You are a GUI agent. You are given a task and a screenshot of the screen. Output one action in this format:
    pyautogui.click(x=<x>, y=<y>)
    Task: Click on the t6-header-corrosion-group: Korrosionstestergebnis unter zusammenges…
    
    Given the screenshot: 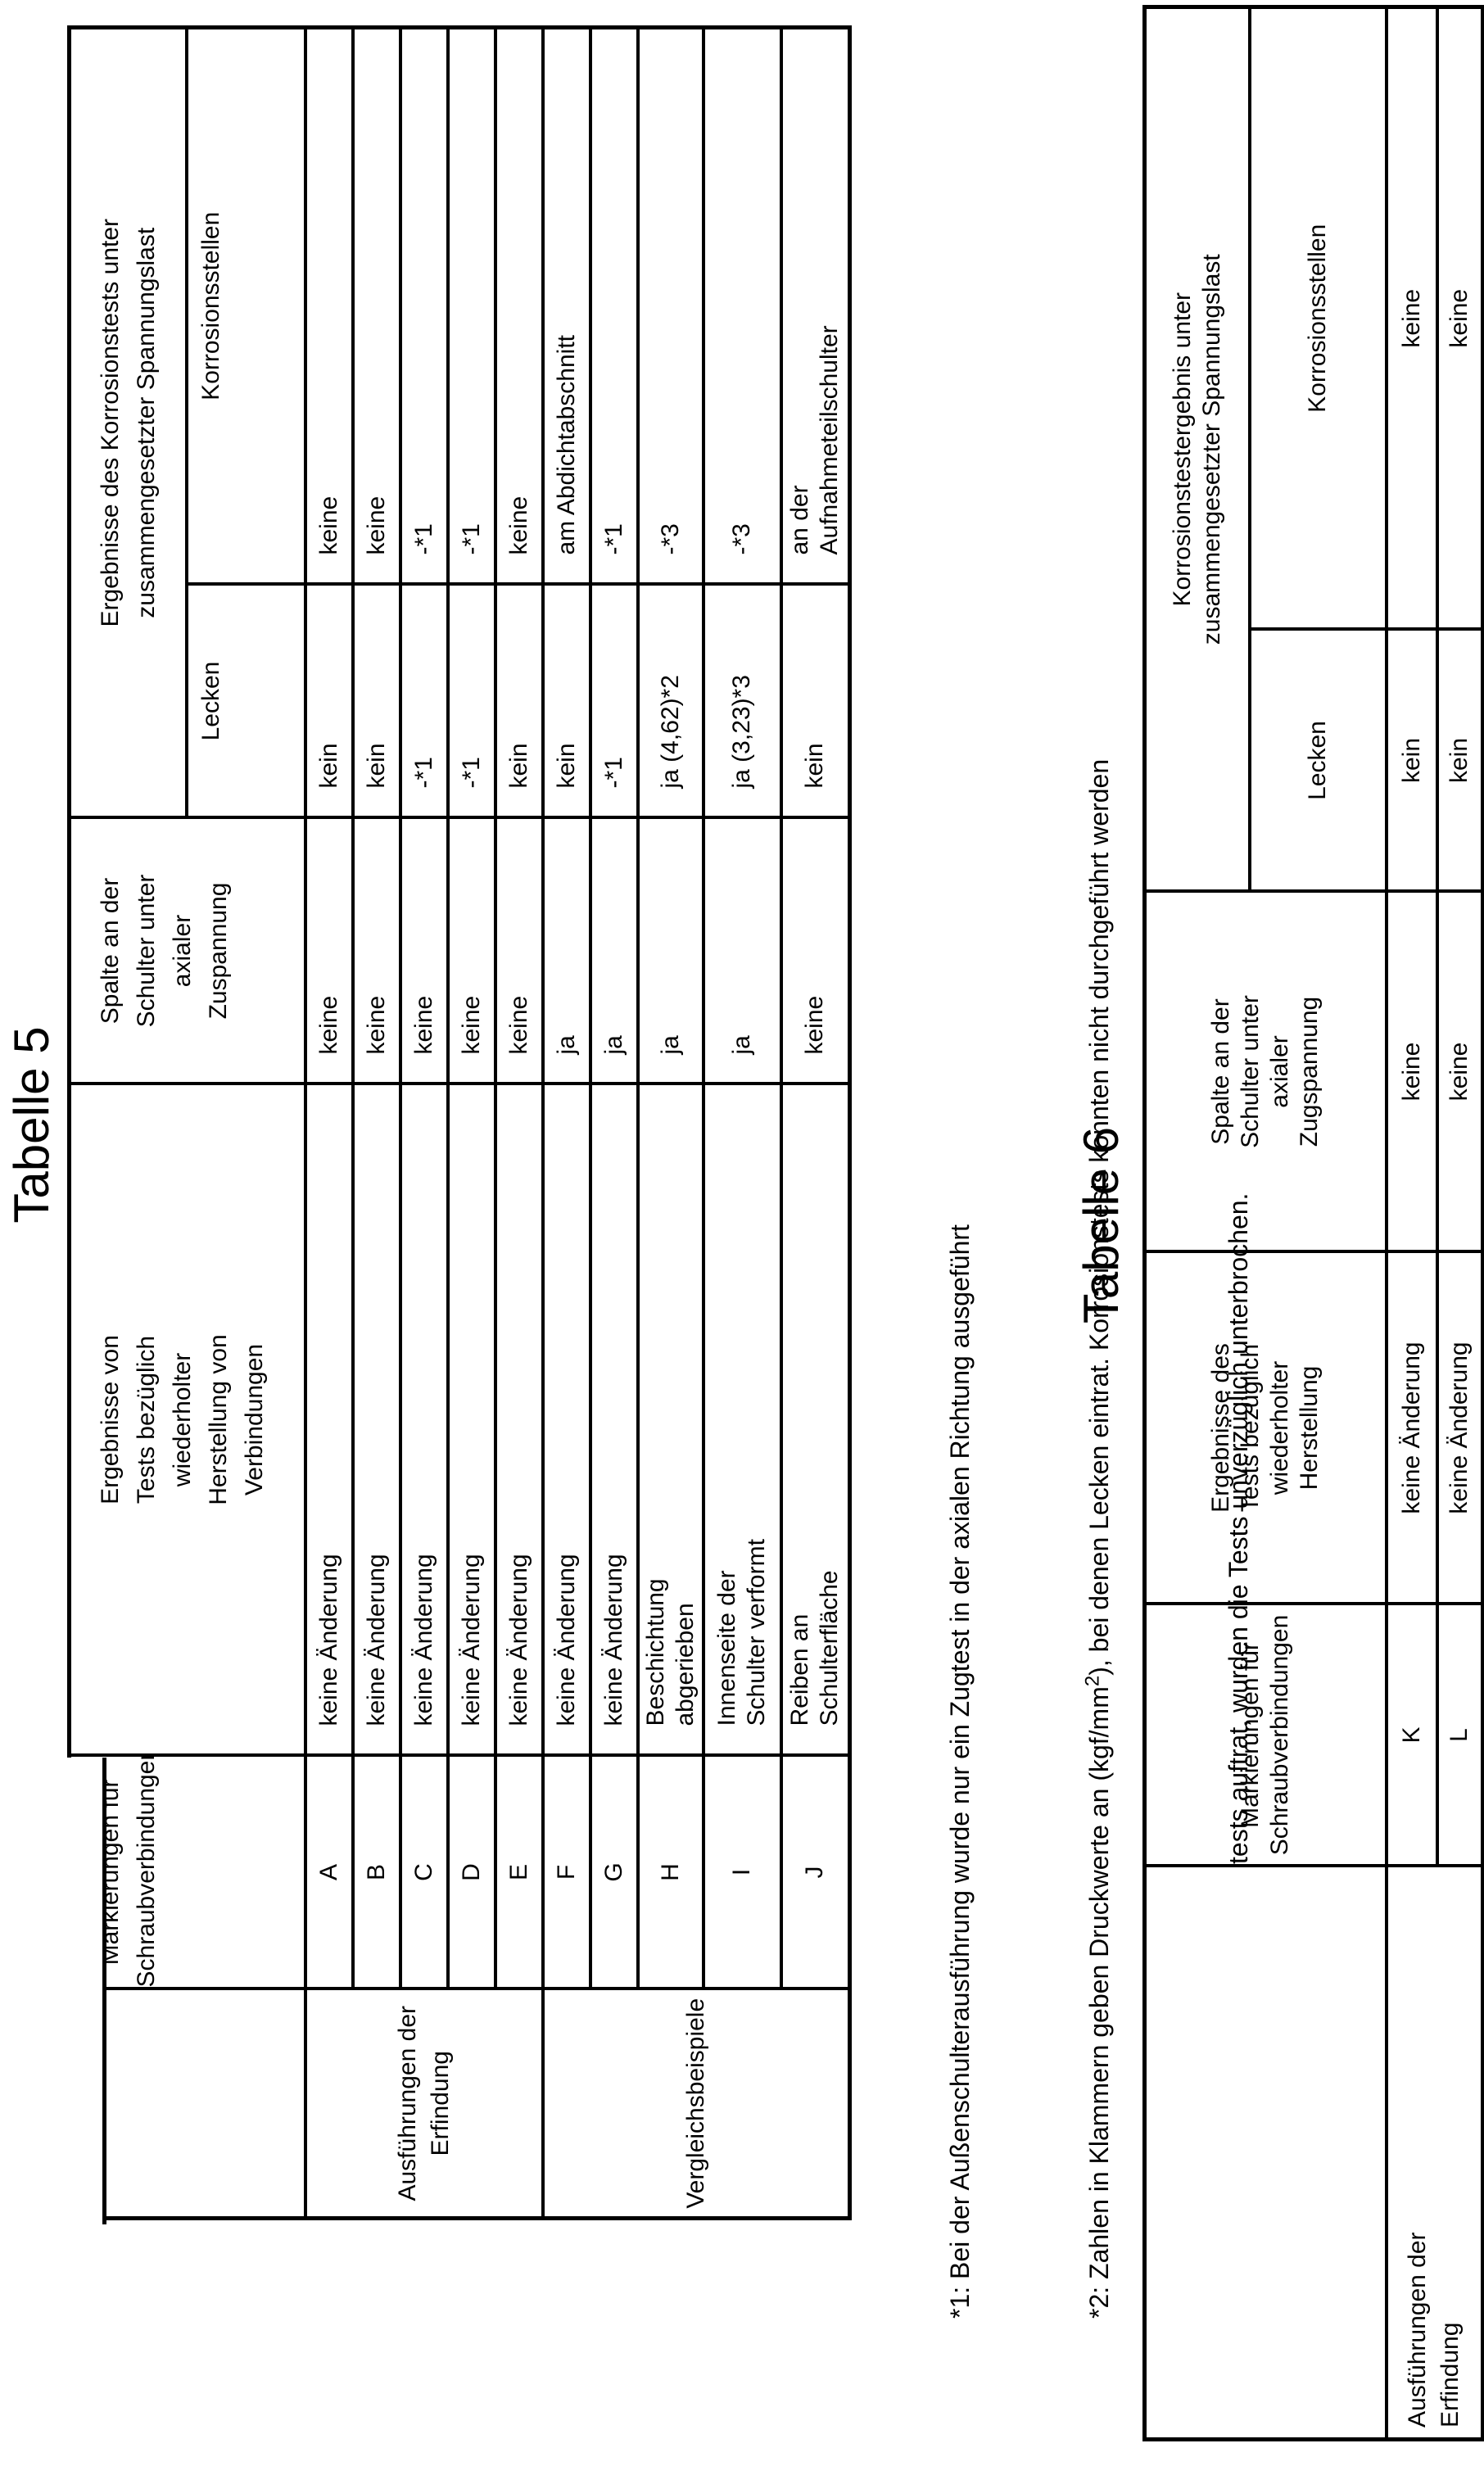 What is the action you would take?
    pyautogui.click(x=1197, y=450)
    